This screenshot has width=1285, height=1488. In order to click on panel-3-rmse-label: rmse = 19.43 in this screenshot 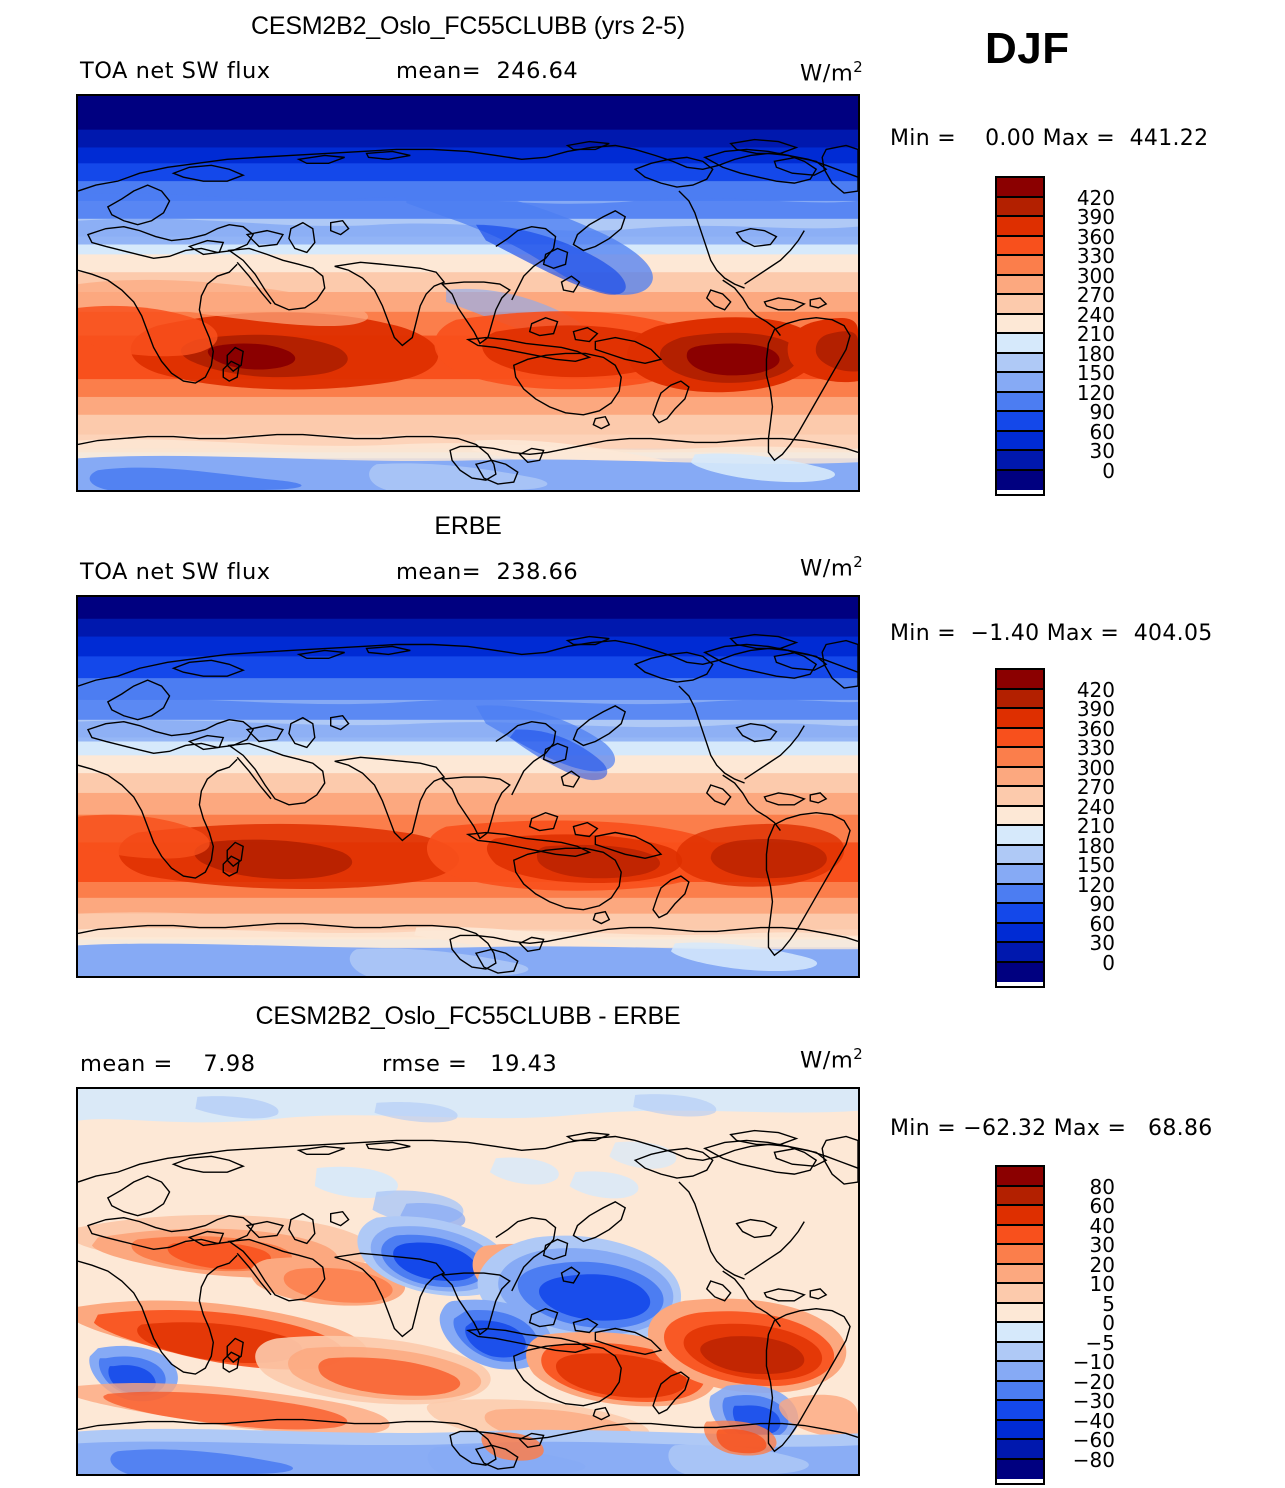, I will do `click(470, 1064)`.